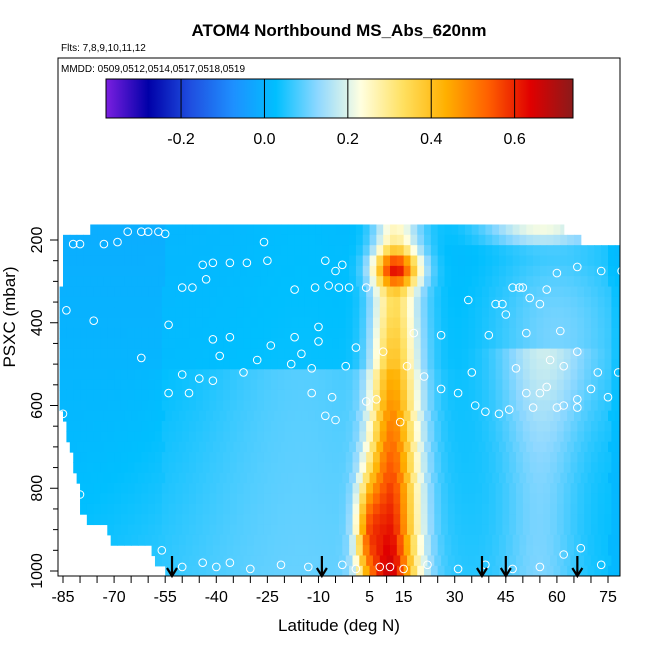 This screenshot has height=650, width=650. I want to click on x-axis-tick-label: 5, so click(369, 597).